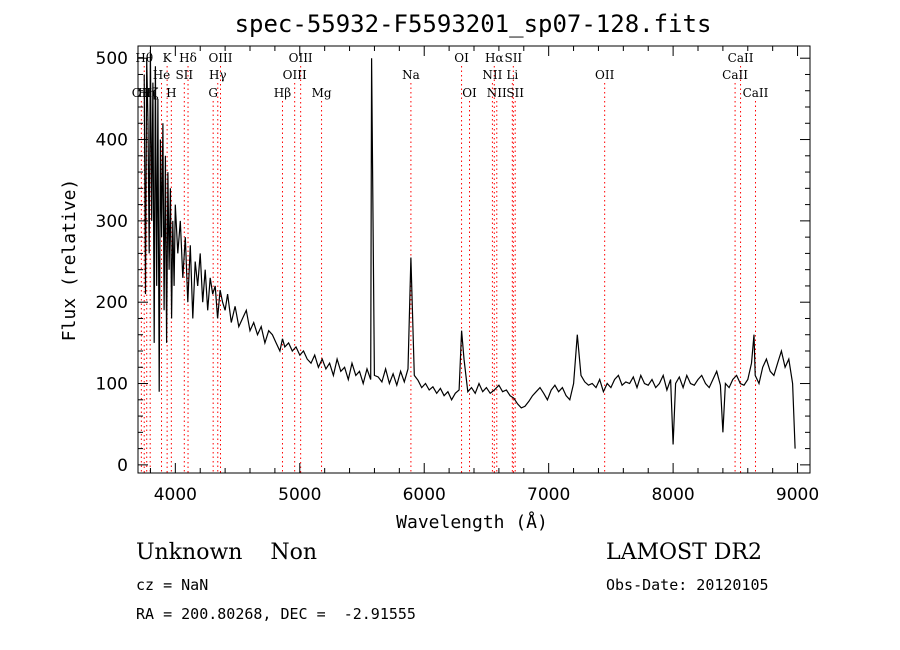 The width and height of the screenshot is (900, 650). I want to click on y-tick-label: 0, so click(122, 466).